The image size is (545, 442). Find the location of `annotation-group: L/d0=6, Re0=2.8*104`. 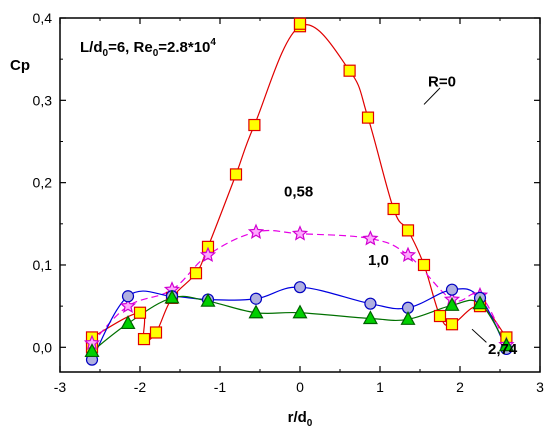

annotation-group: L/d0=6, Re0=2.8*104 is located at coordinates (148, 48).